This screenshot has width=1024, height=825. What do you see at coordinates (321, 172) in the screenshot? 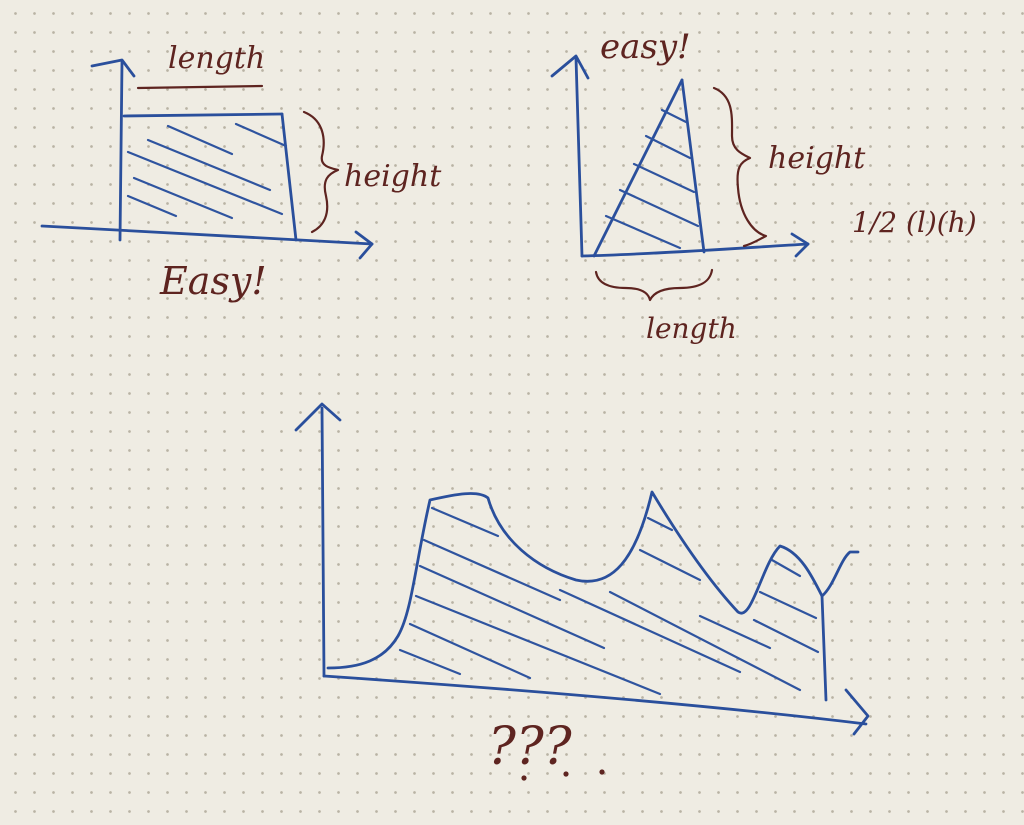
I see `rect-height-brace` at bounding box center [321, 172].